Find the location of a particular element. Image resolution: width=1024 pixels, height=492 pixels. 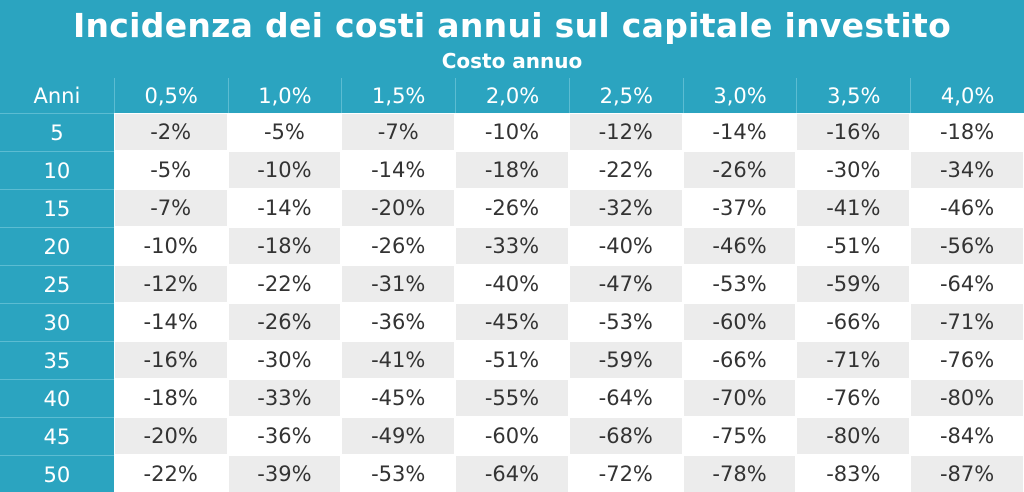

table-cell: -39% is located at coordinates (284, 473).